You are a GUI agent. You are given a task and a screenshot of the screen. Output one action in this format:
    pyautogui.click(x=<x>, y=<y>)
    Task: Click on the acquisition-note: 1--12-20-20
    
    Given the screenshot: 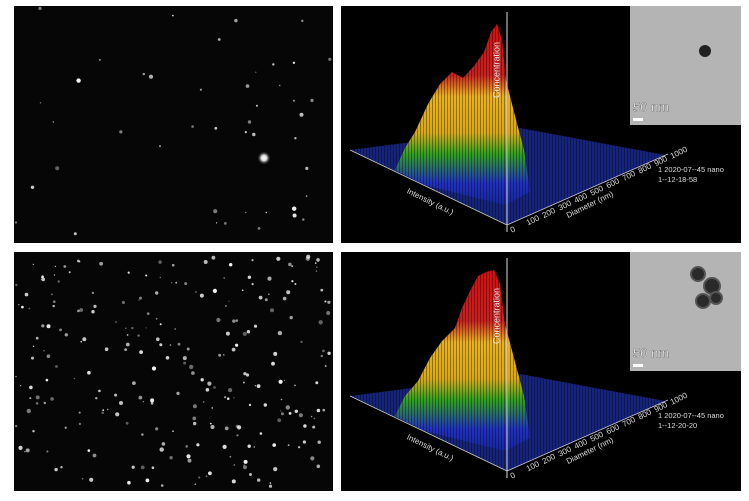 What is the action you would take?
    pyautogui.click(x=677, y=425)
    